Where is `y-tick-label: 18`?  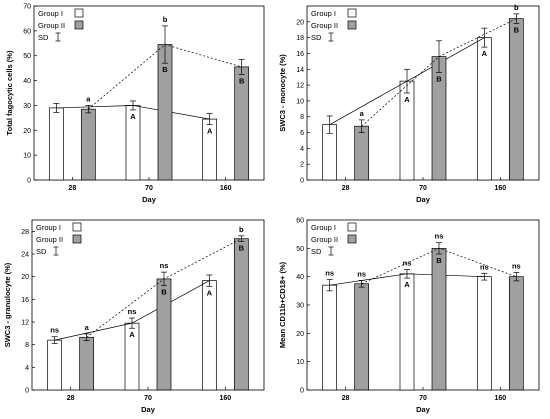 y-tick-label: 18 is located at coordinates (300, 38).